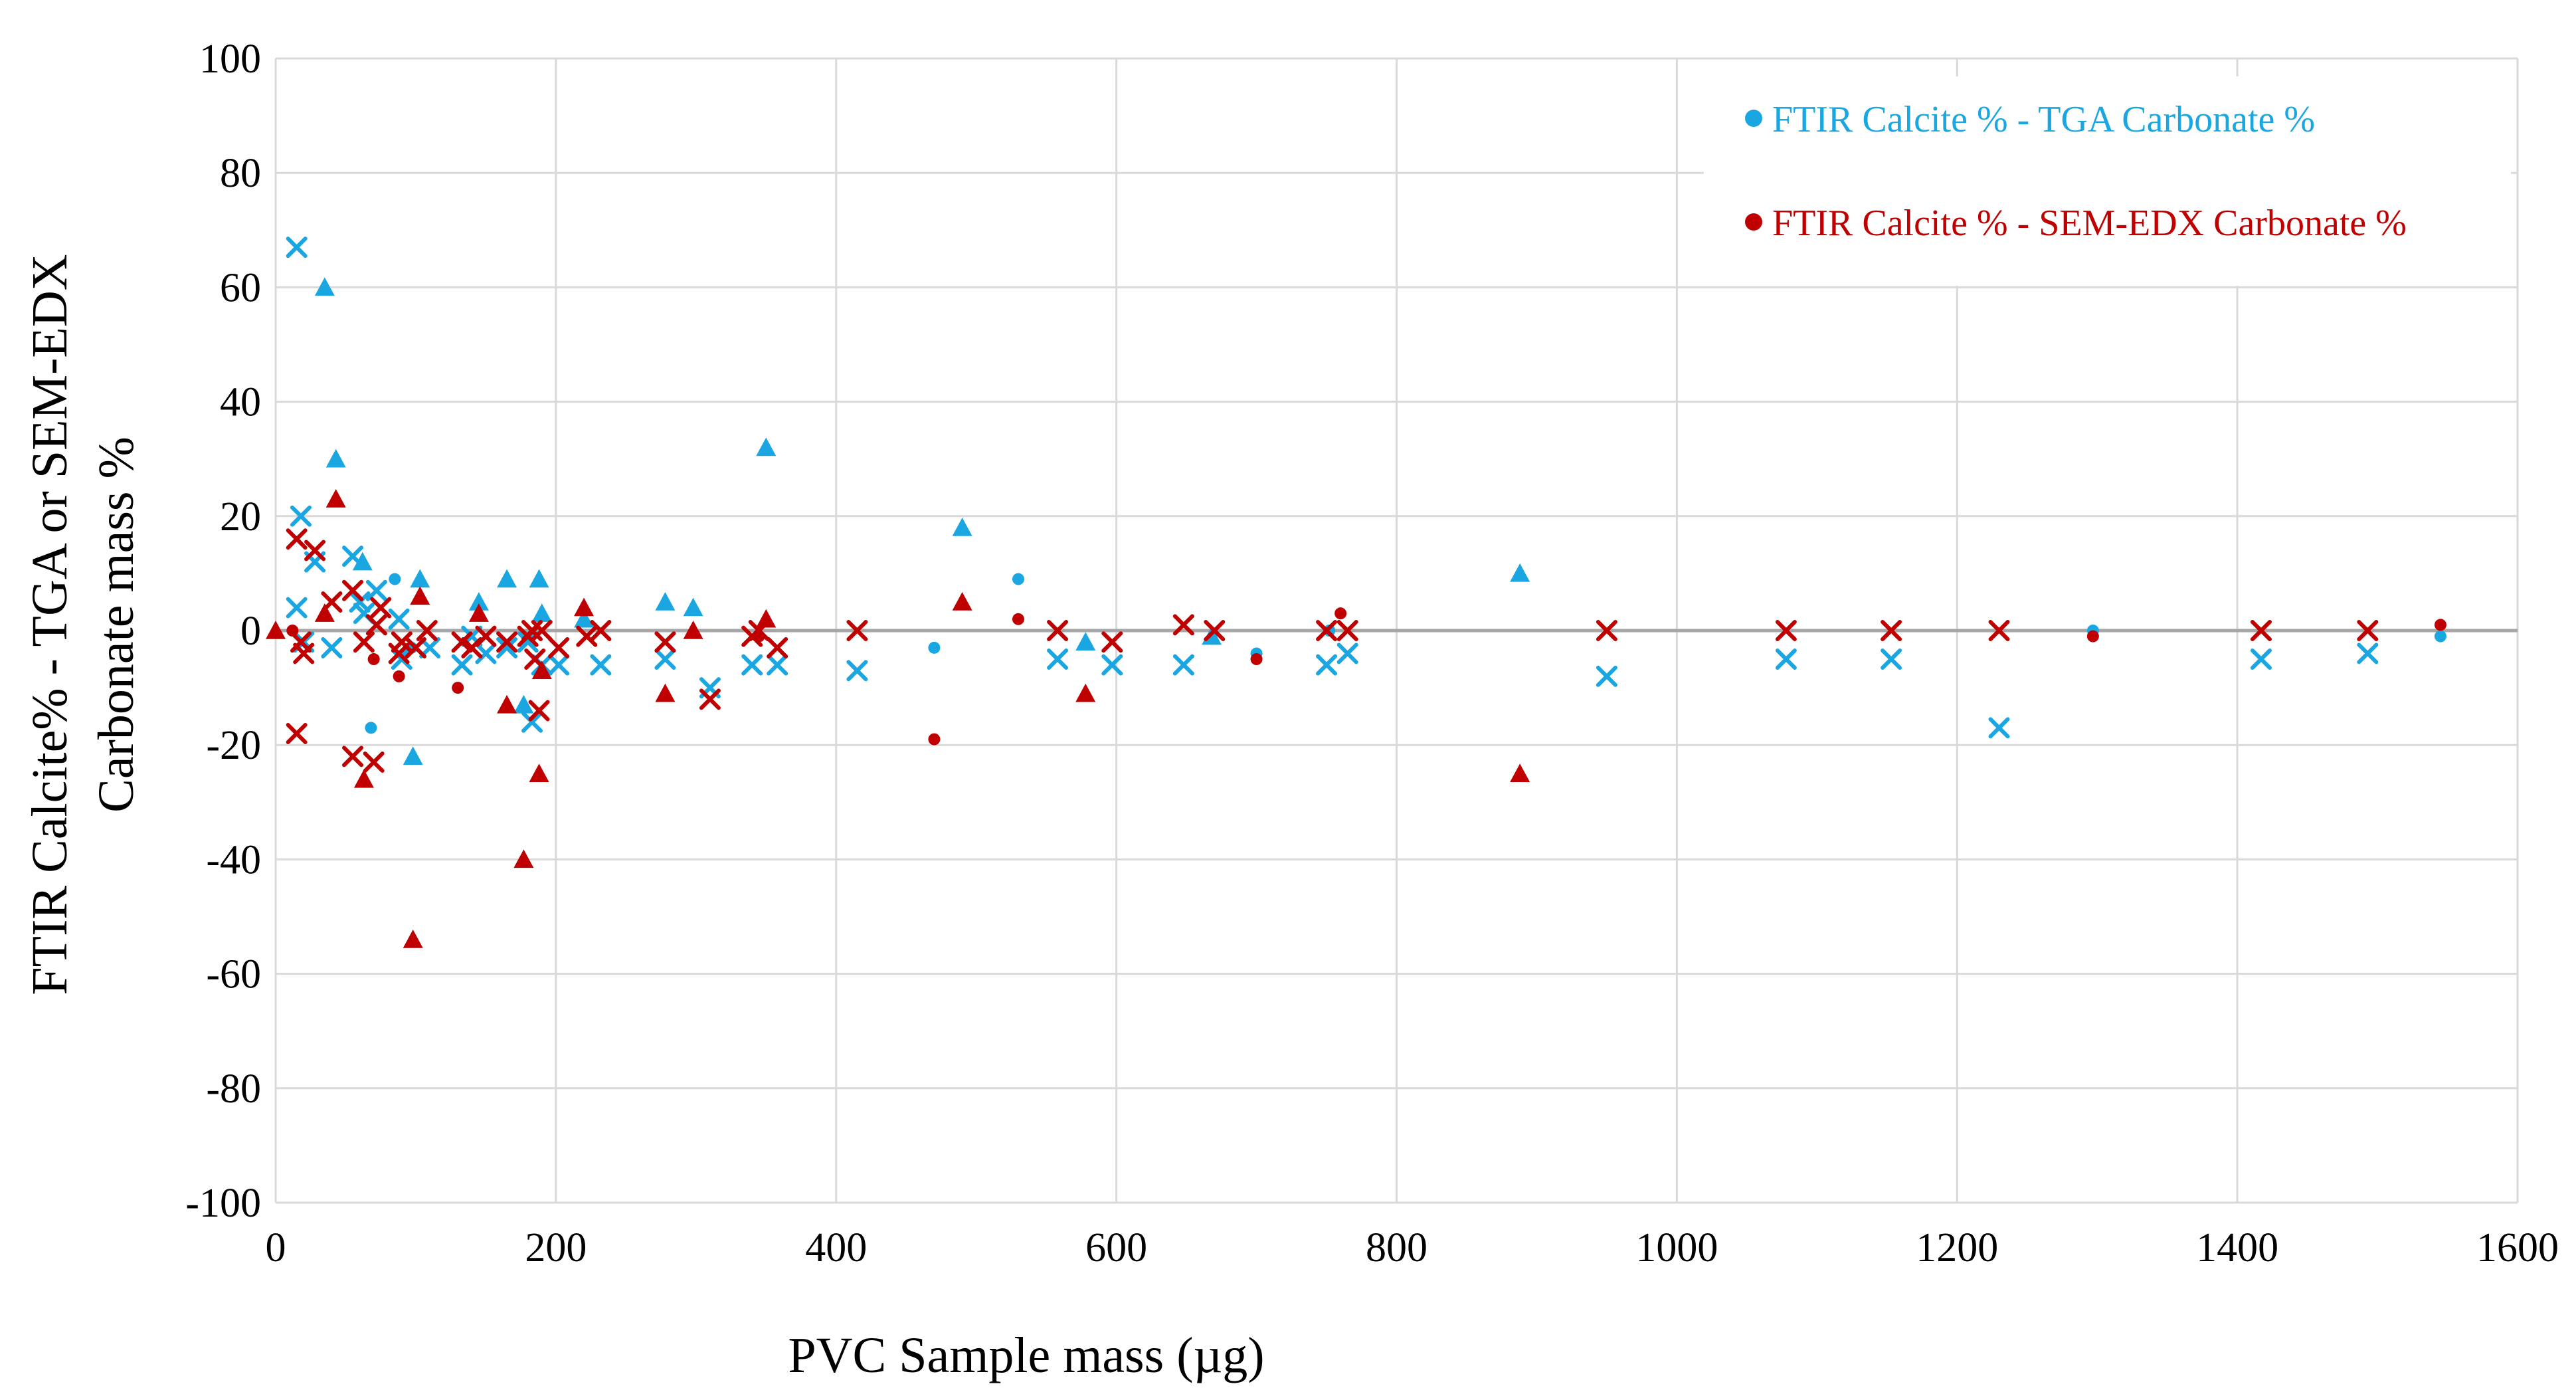 The width and height of the screenshot is (2576, 1400). Describe the element at coordinates (1026, 1355) in the screenshot. I see `x-axis-title: PVC Sample mass (µg)` at that location.